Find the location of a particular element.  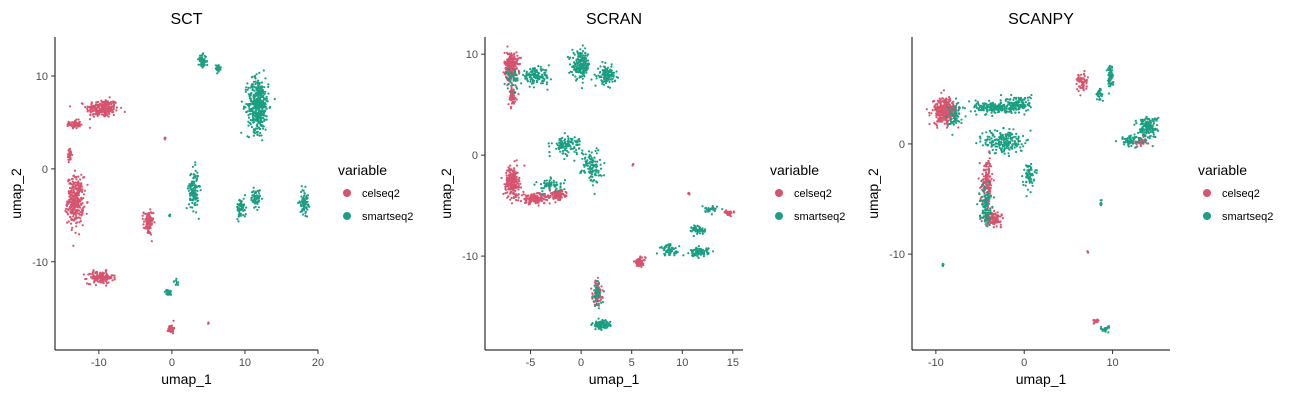

points-layer is located at coordinates (1042, 199).